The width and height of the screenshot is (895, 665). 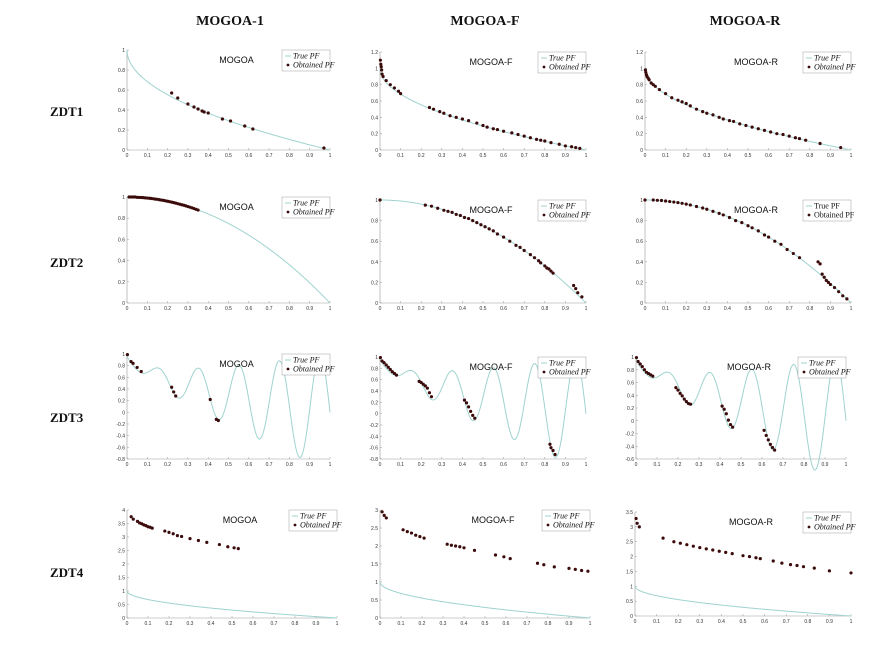 What do you see at coordinates (120, 425) in the screenshot?
I see `y-tick-label: -0.2` at bounding box center [120, 425].